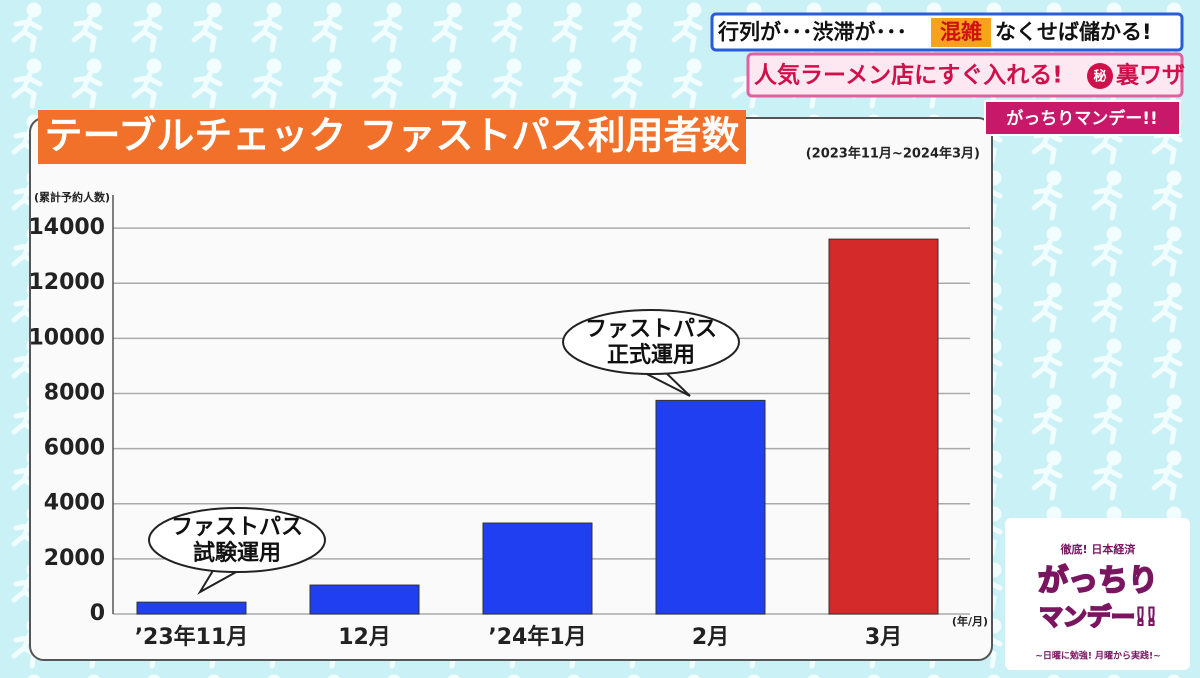 This screenshot has width=1200, height=678. What do you see at coordinates (74, 558) in the screenshot?
I see `y-tick-label: 2000` at bounding box center [74, 558].